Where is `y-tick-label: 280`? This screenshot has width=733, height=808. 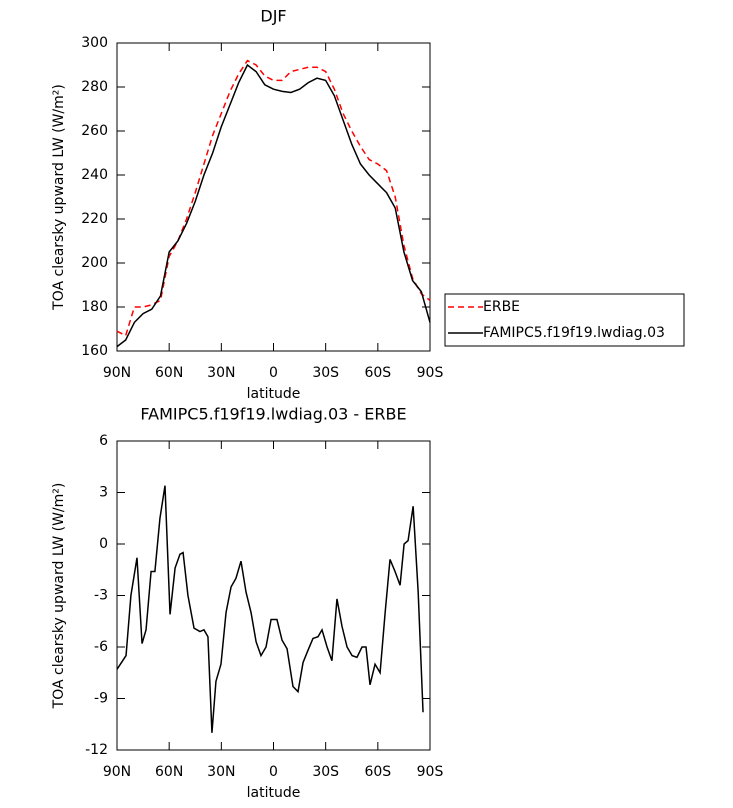
y-tick-label: 280 is located at coordinates (94, 87).